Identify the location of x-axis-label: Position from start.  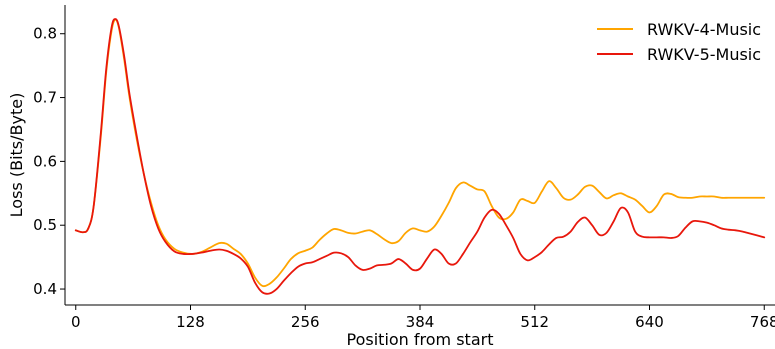
(420, 339).